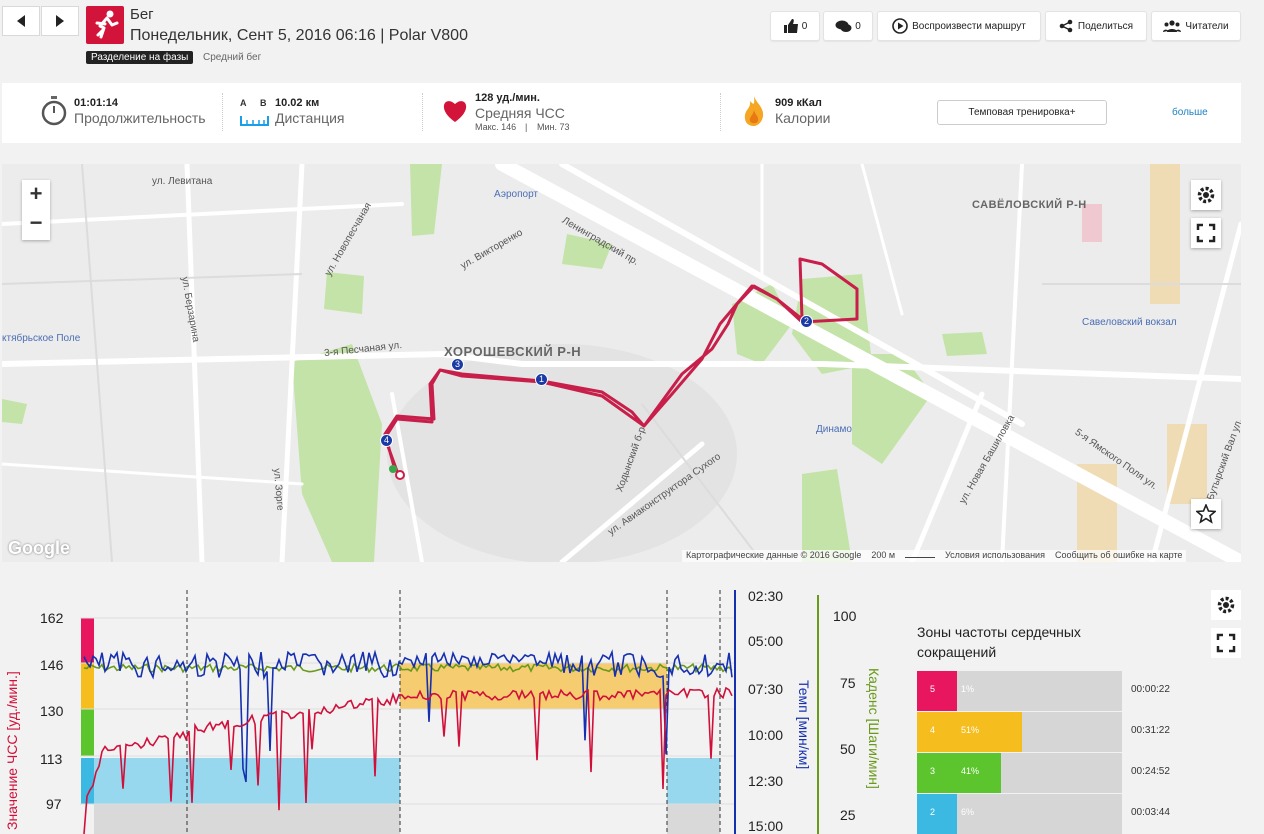 The height and width of the screenshot is (834, 1264). What do you see at coordinates (621, 366) in the screenshot?
I see `route-line` at bounding box center [621, 366].